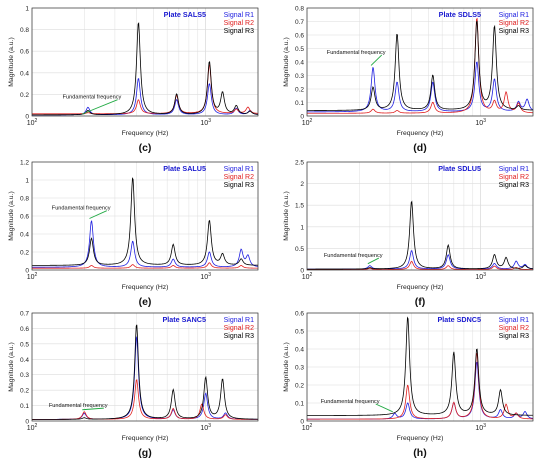 The image size is (550, 459). I want to click on panel-label: (h), so click(419, 453).